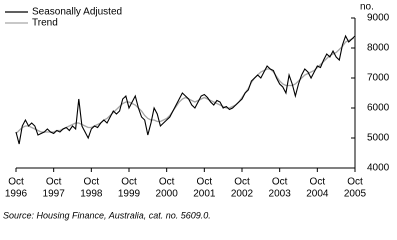 This screenshot has width=397, height=240. What do you see at coordinates (355, 194) in the screenshot?
I see `x-tick-label: 2005` at bounding box center [355, 194].